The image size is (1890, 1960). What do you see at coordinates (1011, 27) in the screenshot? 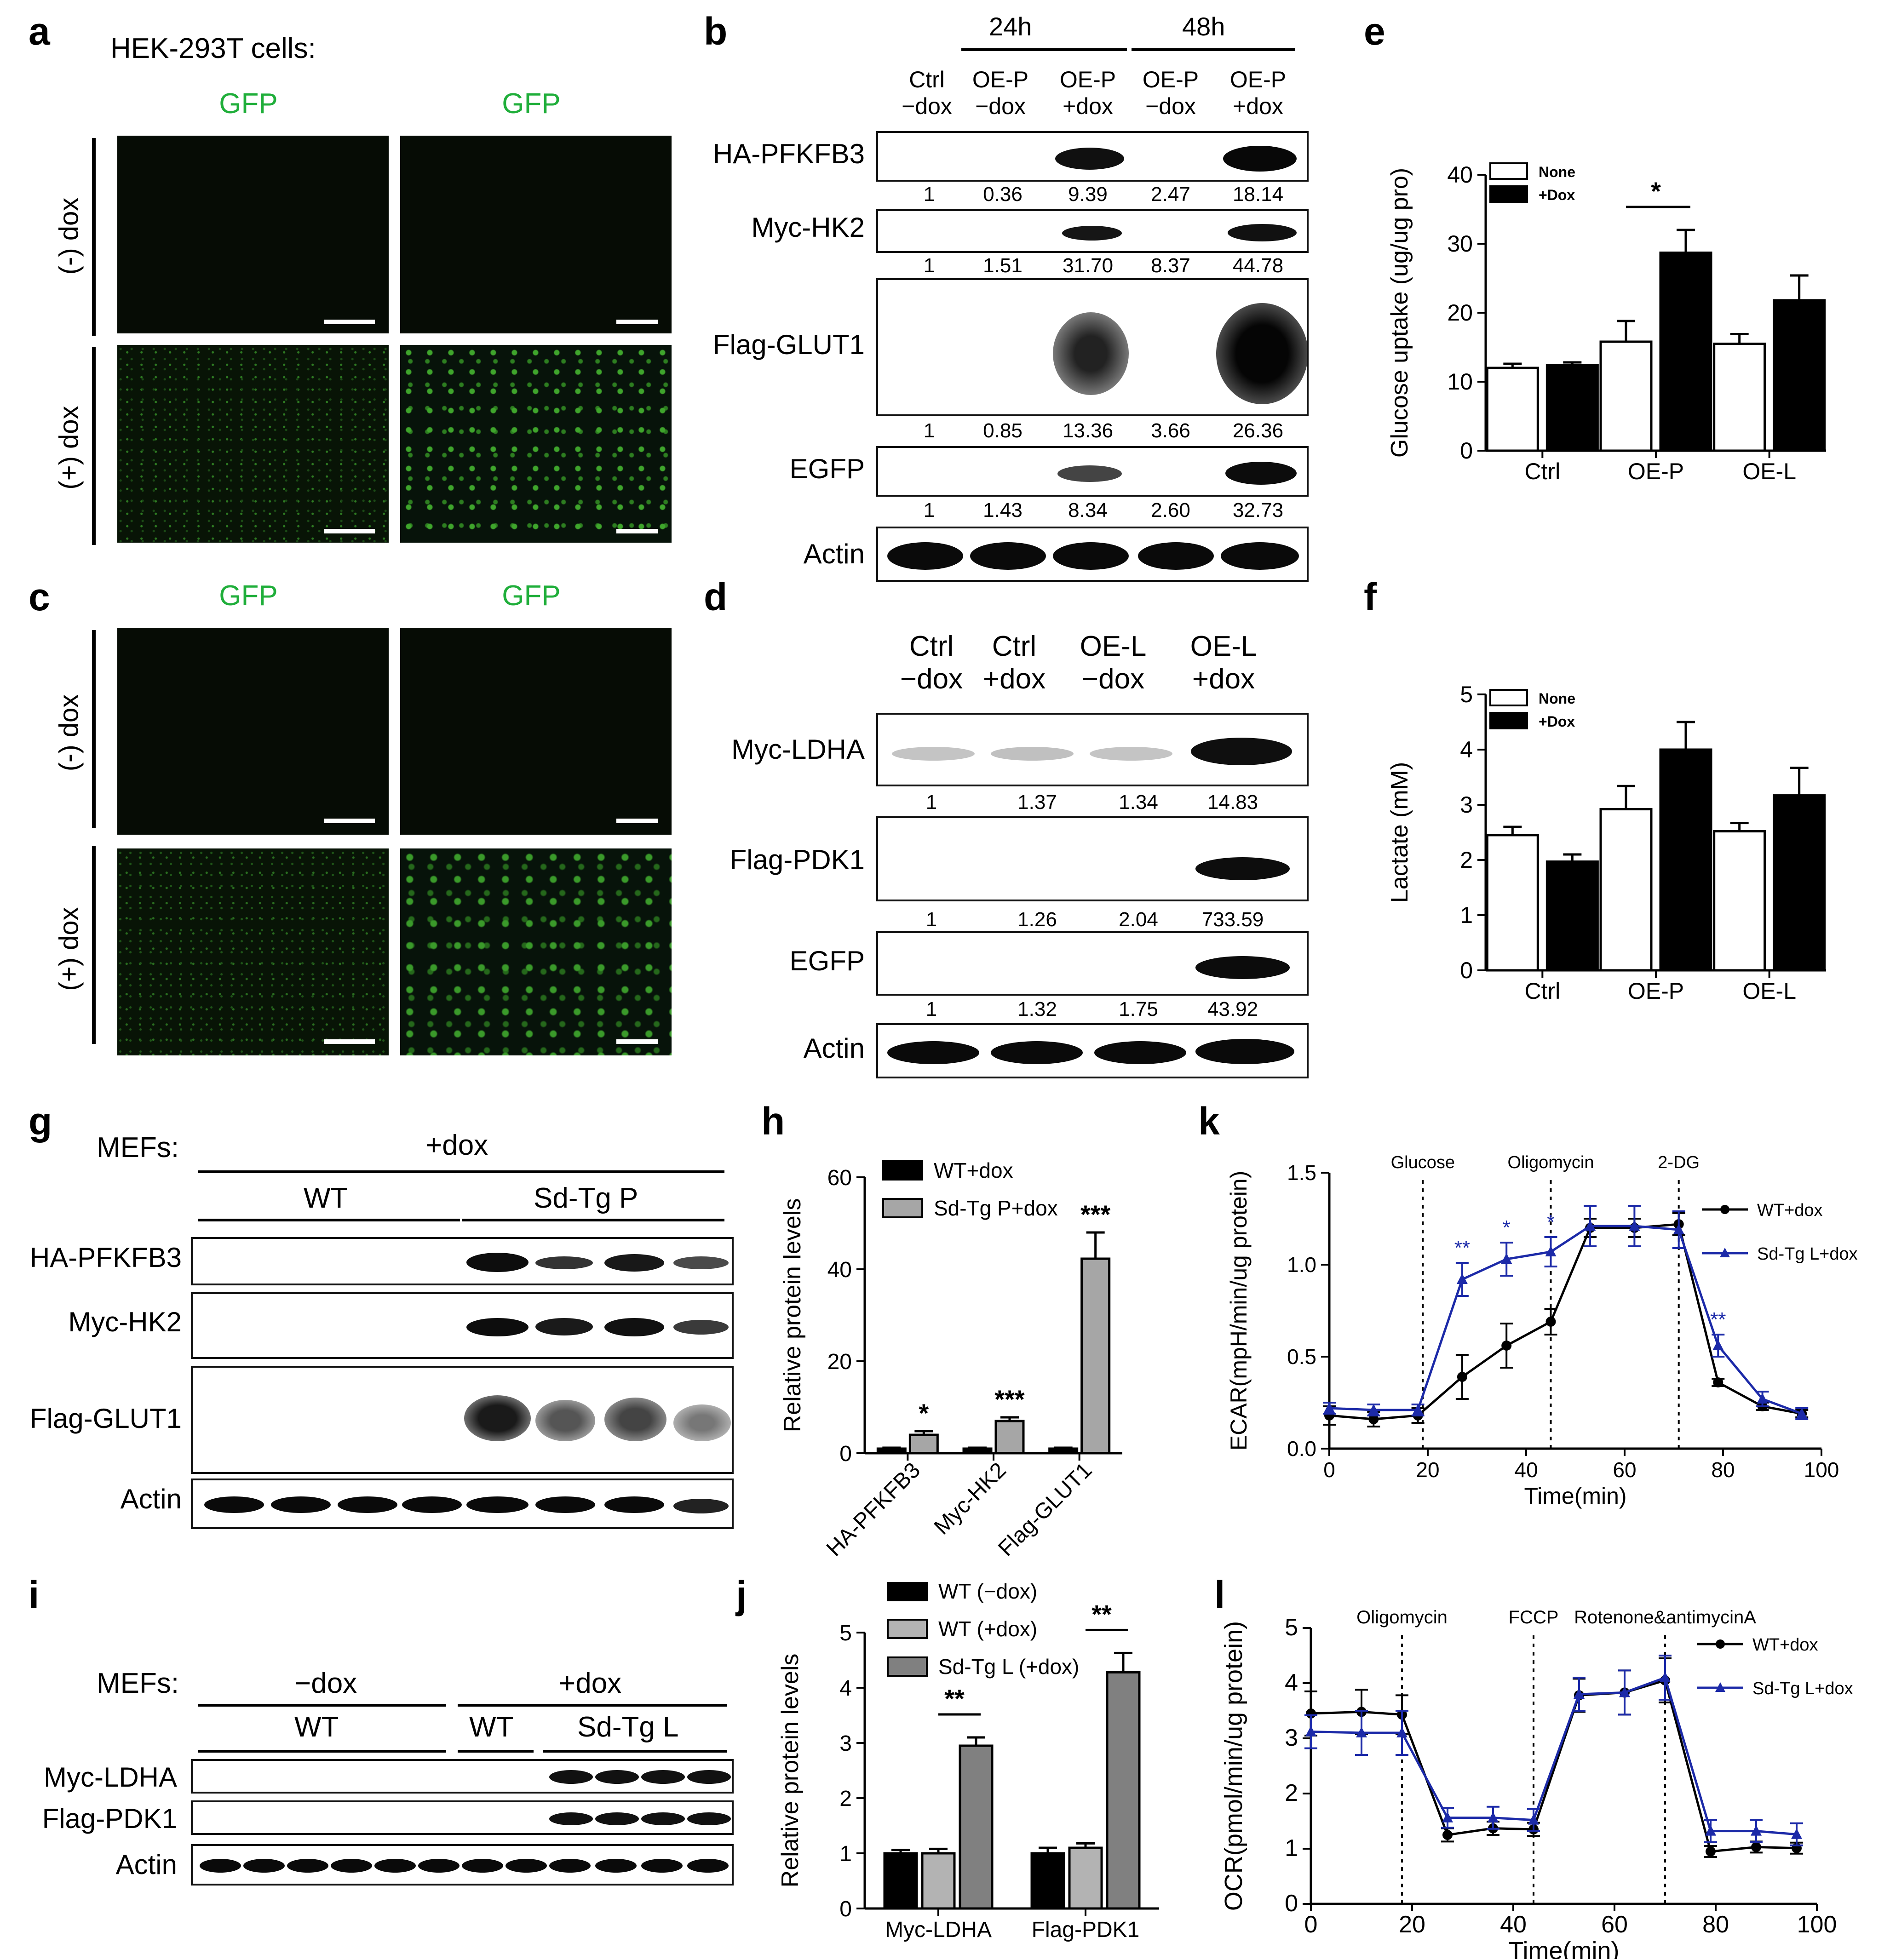
I see `time-group-24h: 24h` at bounding box center [1011, 27].